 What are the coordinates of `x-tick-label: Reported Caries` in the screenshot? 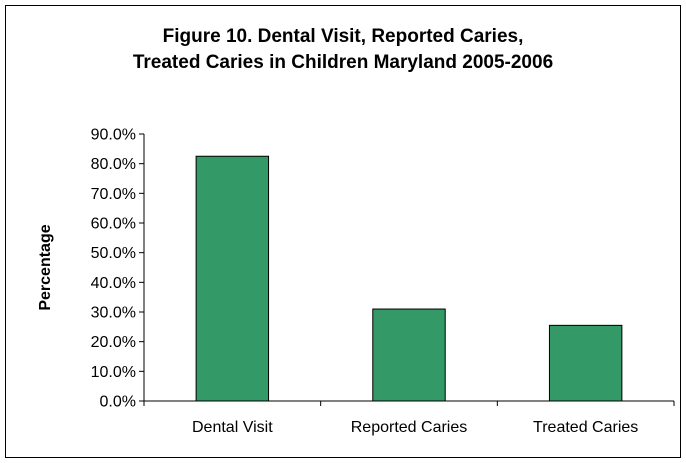 It's located at (409, 427).